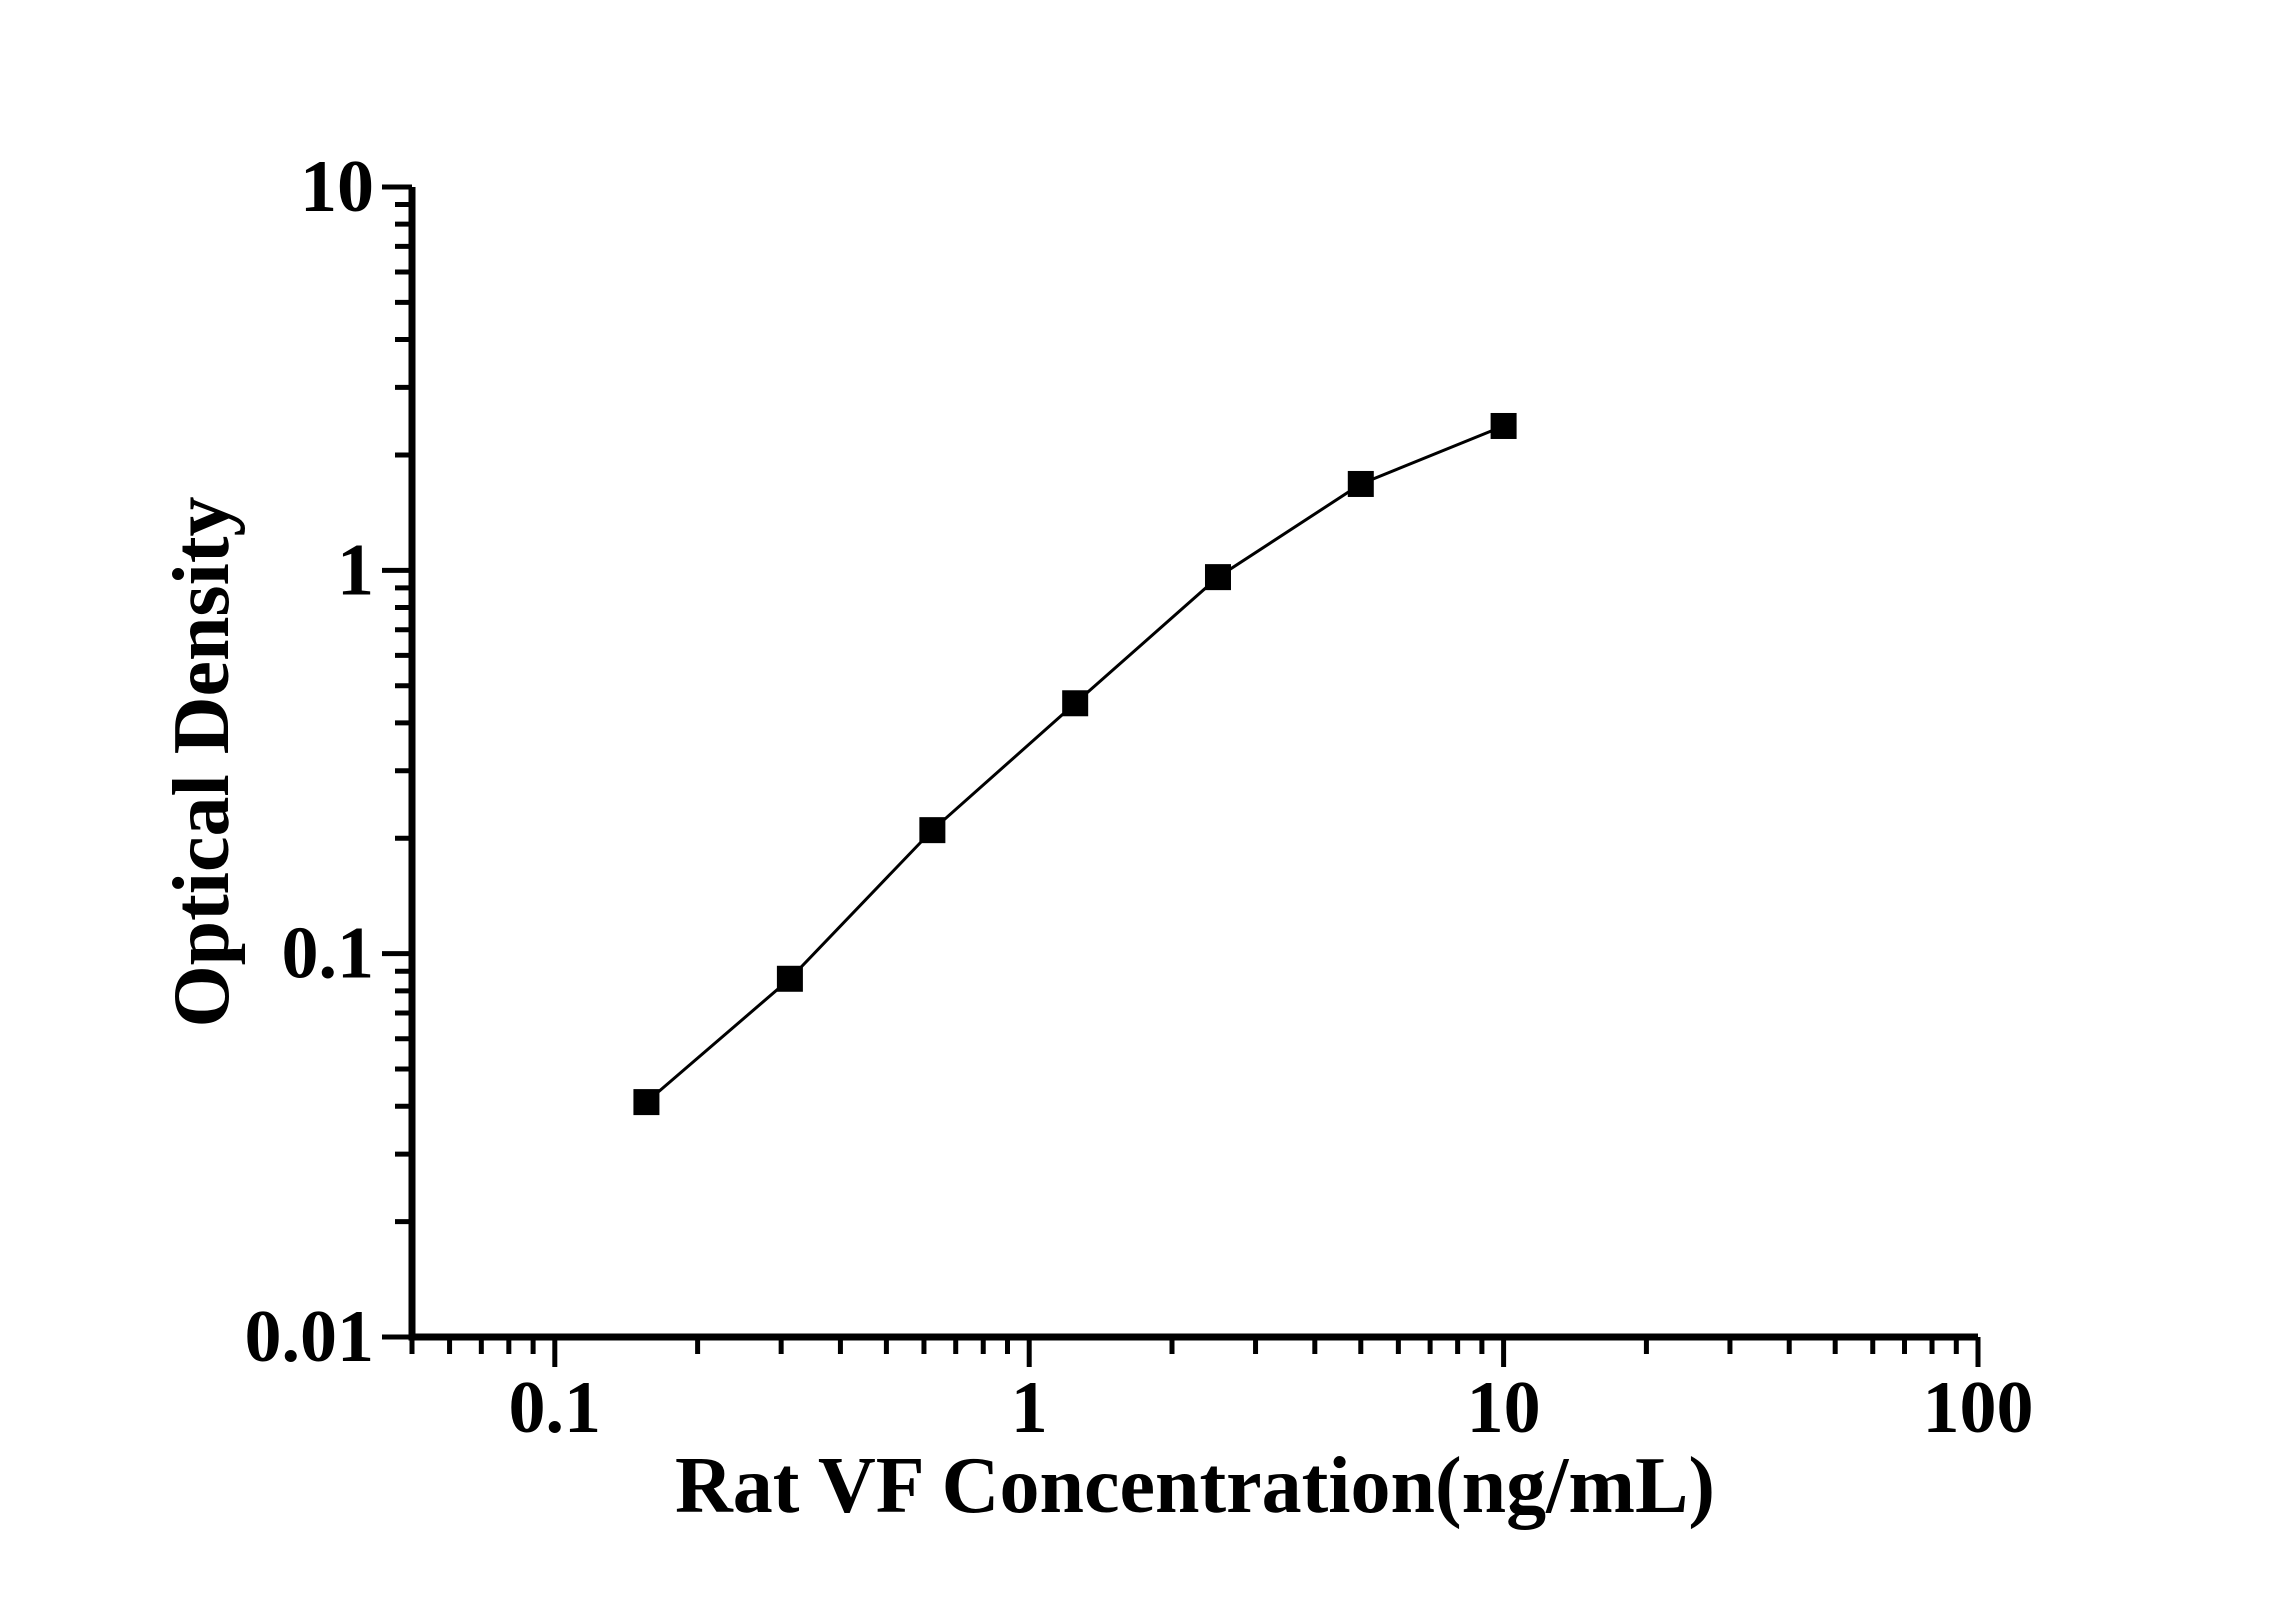  I want to click on y-tick-label: 1, so click(355, 570).